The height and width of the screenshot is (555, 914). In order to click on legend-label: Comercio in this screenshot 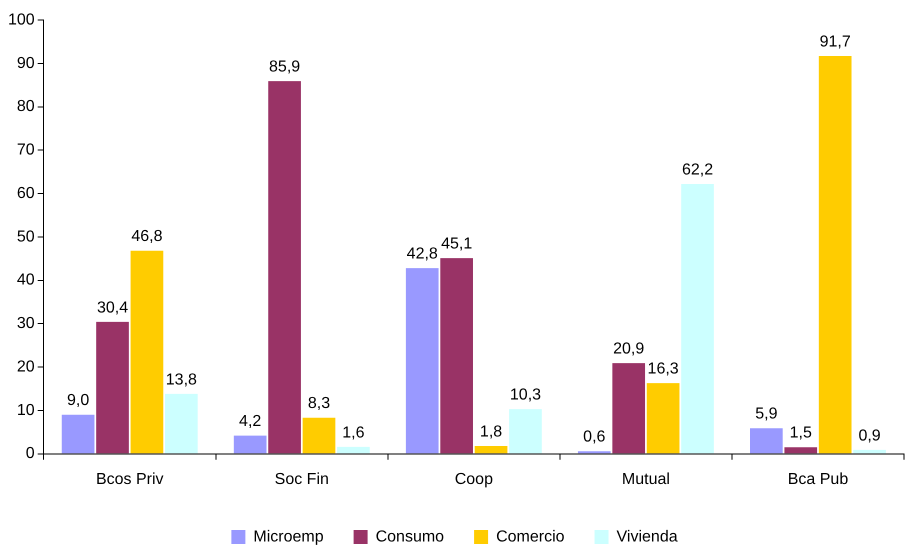, I will do `click(530, 537)`.